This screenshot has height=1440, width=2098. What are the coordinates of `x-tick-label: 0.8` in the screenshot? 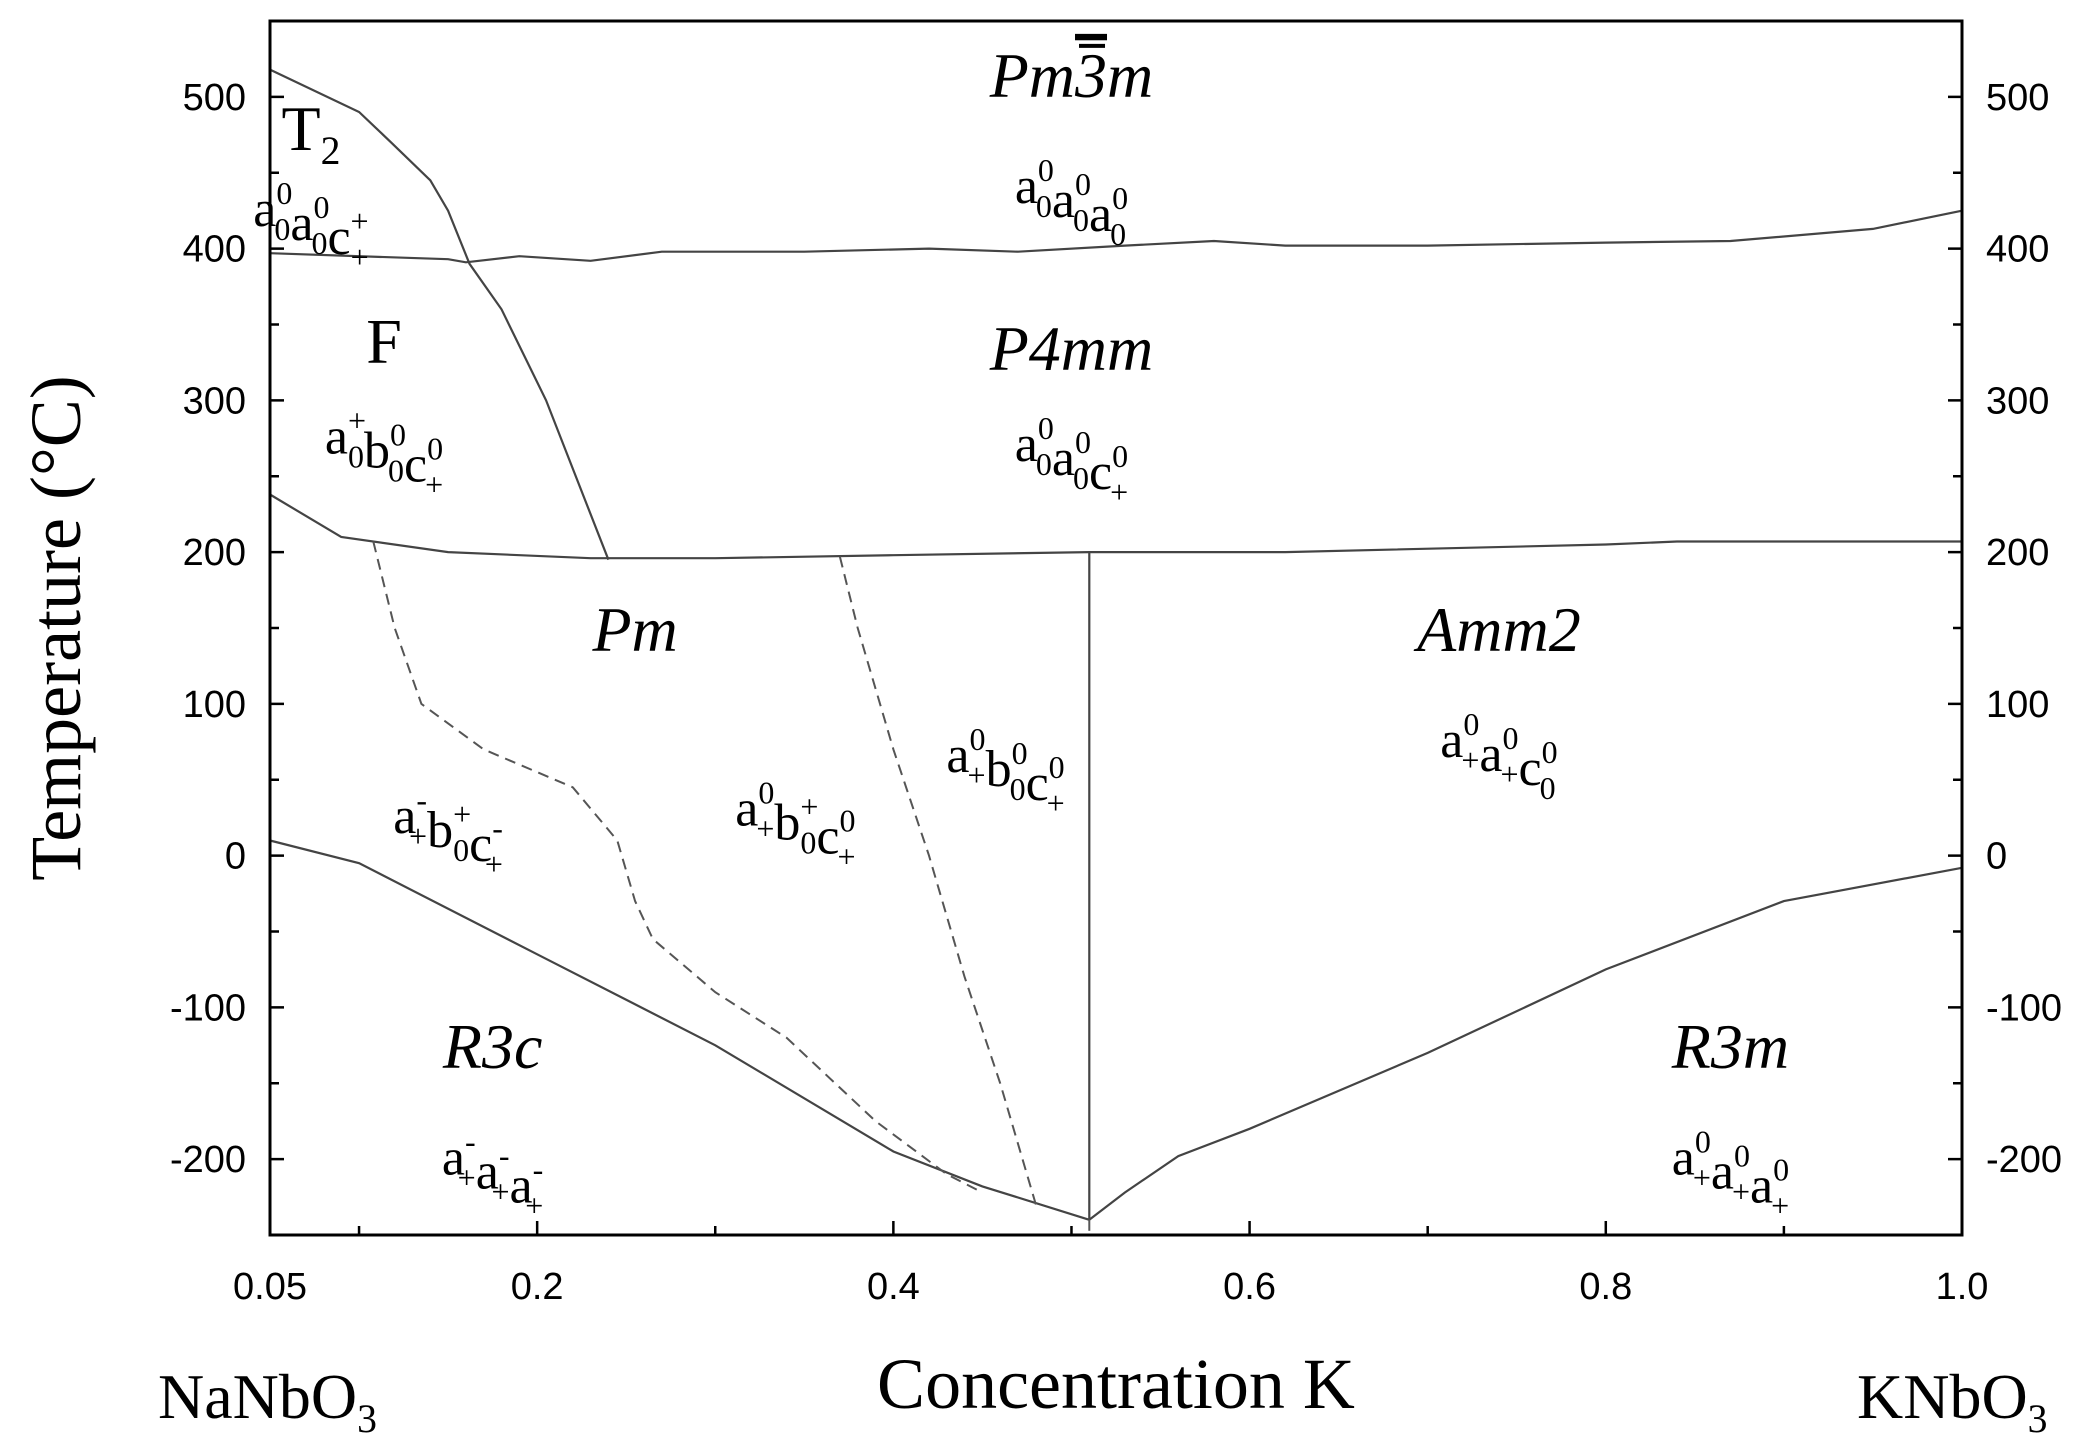 It's located at (1605, 1287).